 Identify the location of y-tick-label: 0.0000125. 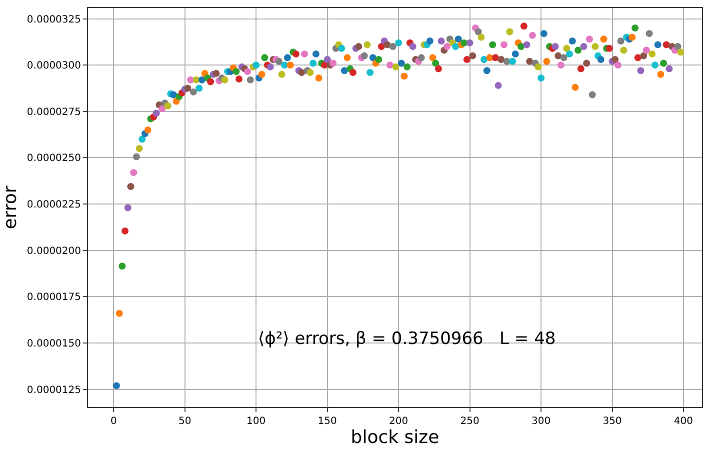
(53, 390).